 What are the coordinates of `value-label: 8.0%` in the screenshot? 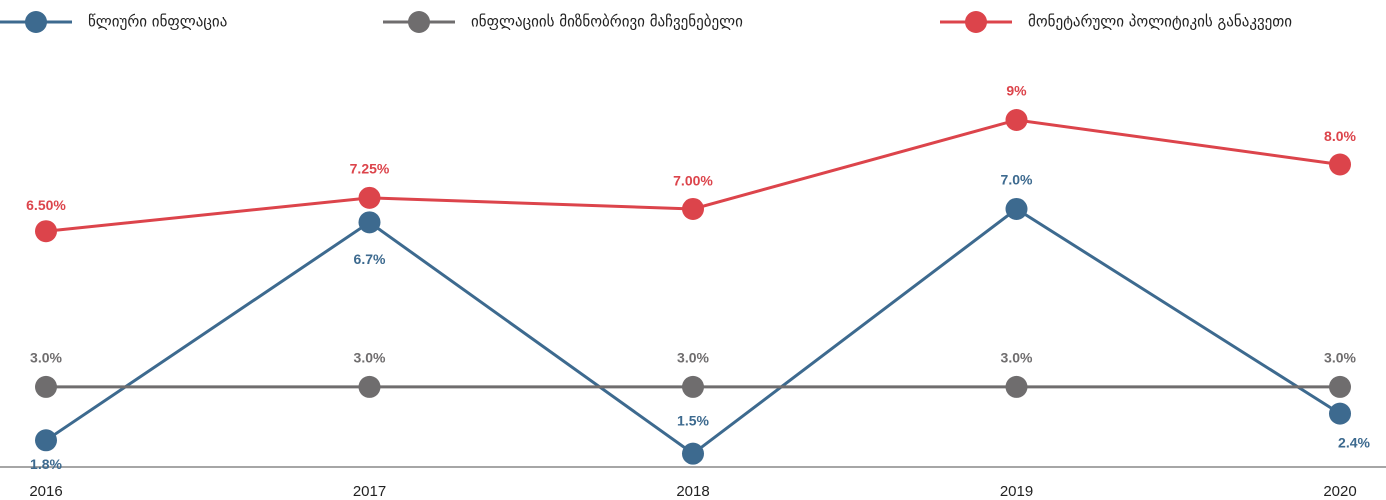 It's located at (1340, 136).